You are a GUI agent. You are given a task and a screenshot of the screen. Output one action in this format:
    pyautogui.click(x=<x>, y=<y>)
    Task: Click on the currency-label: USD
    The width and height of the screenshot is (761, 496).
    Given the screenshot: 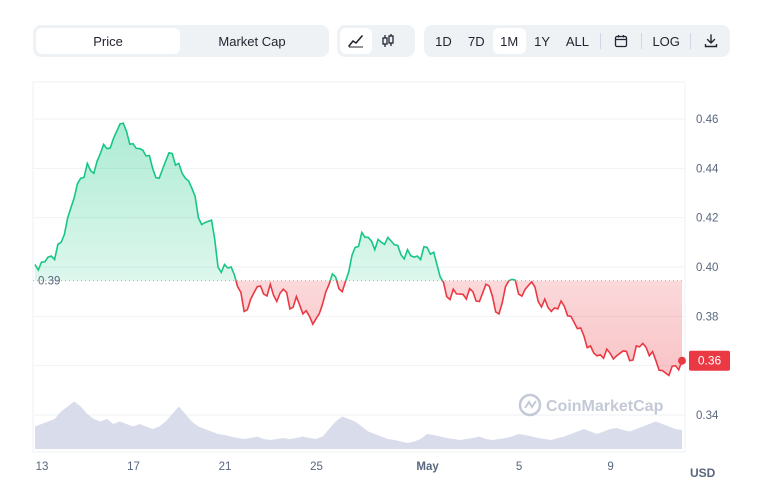 What is the action you would take?
    pyautogui.click(x=703, y=473)
    